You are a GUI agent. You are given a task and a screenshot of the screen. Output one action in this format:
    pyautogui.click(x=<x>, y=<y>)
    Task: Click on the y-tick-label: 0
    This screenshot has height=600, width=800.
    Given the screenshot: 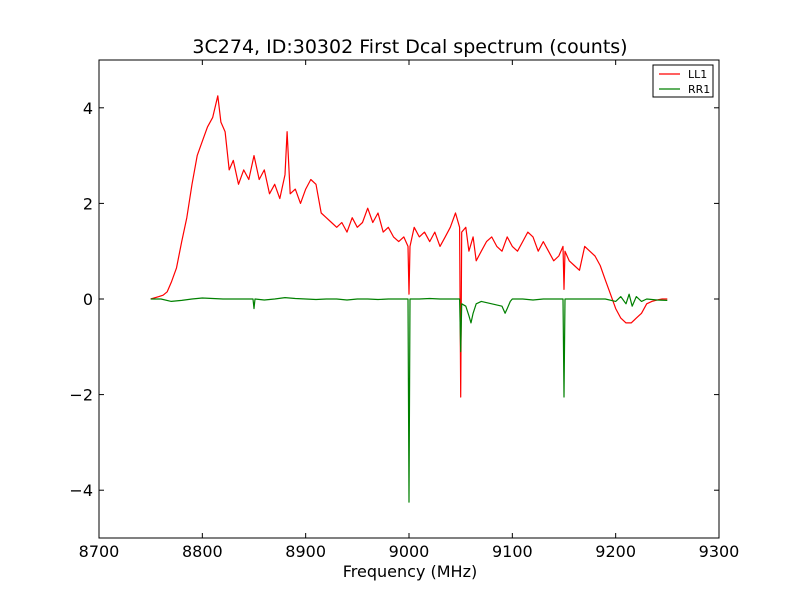 What is the action you would take?
    pyautogui.click(x=88, y=299)
    